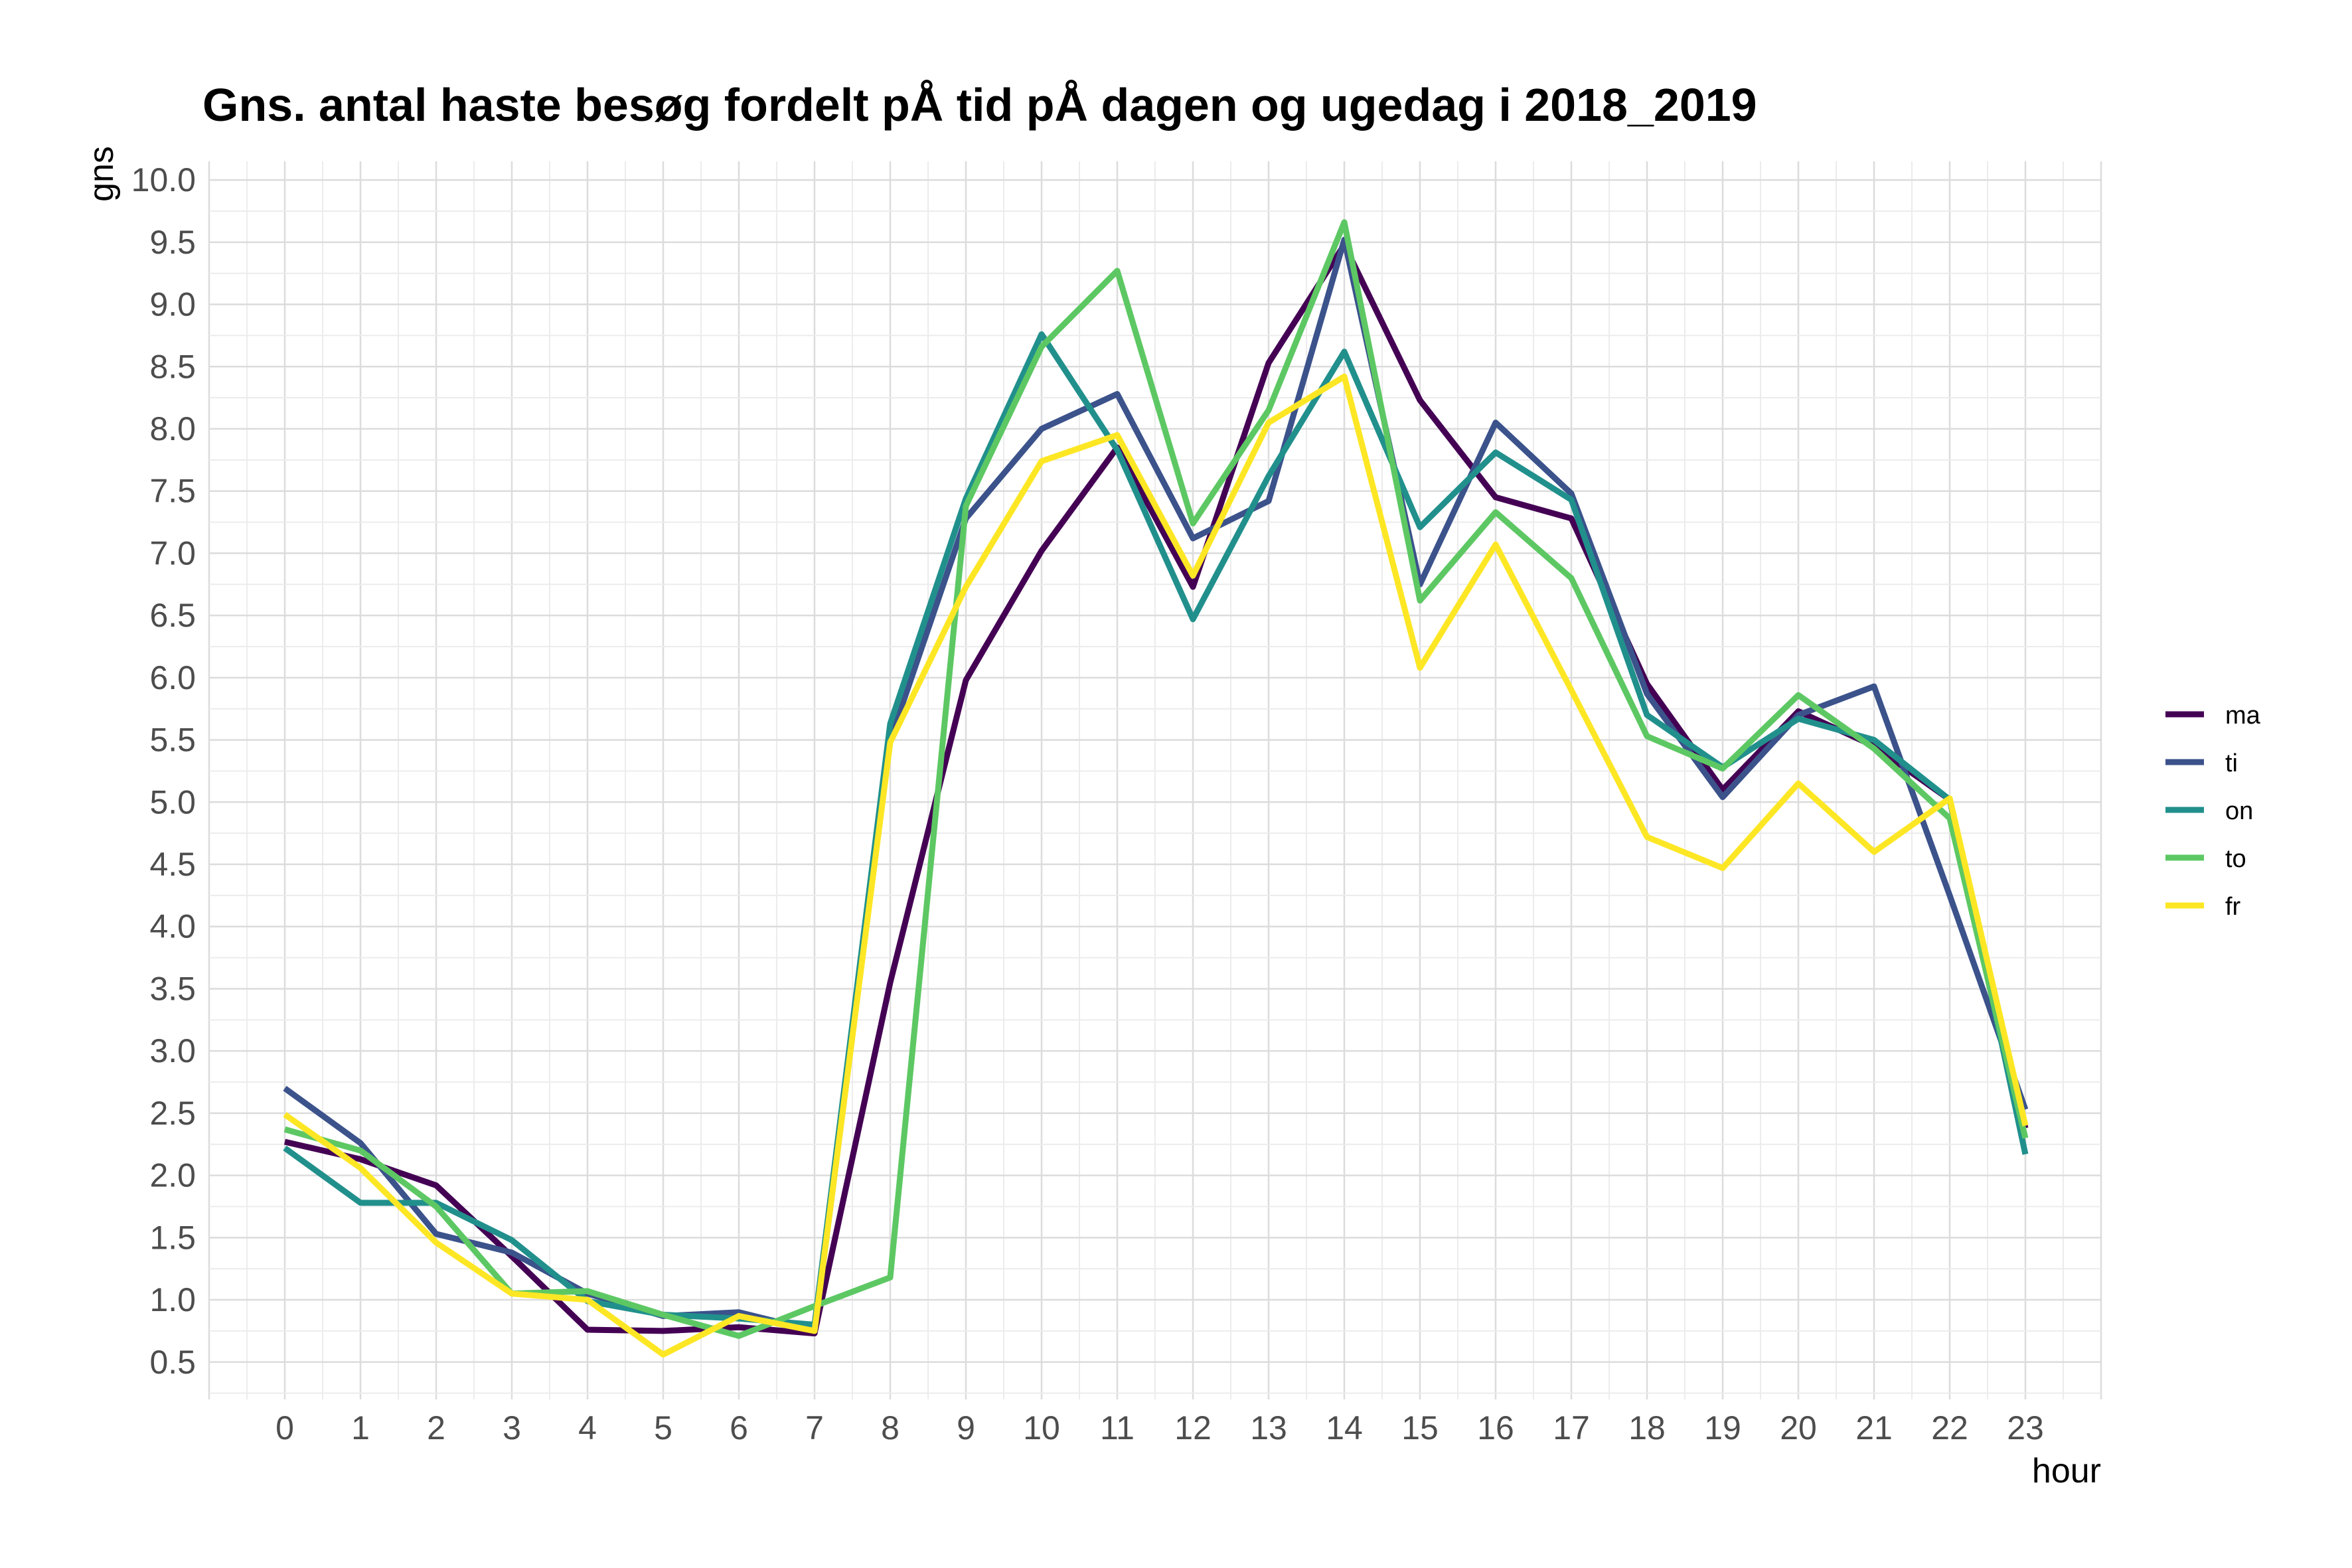 The width and height of the screenshot is (2352, 1568). I want to click on x-tick-label: 10, so click(1041, 1428).